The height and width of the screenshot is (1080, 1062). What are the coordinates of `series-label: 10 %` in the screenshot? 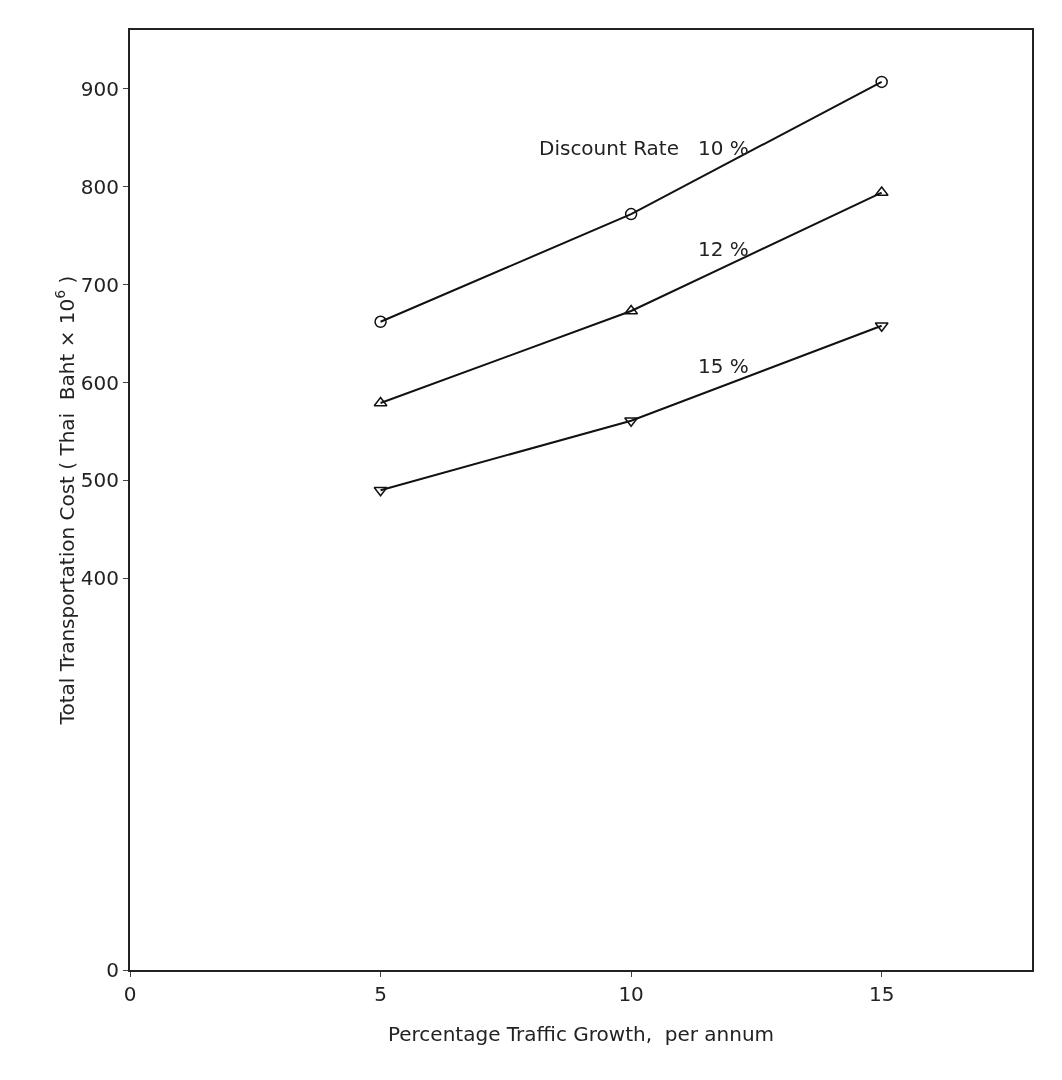 It's located at (723, 148).